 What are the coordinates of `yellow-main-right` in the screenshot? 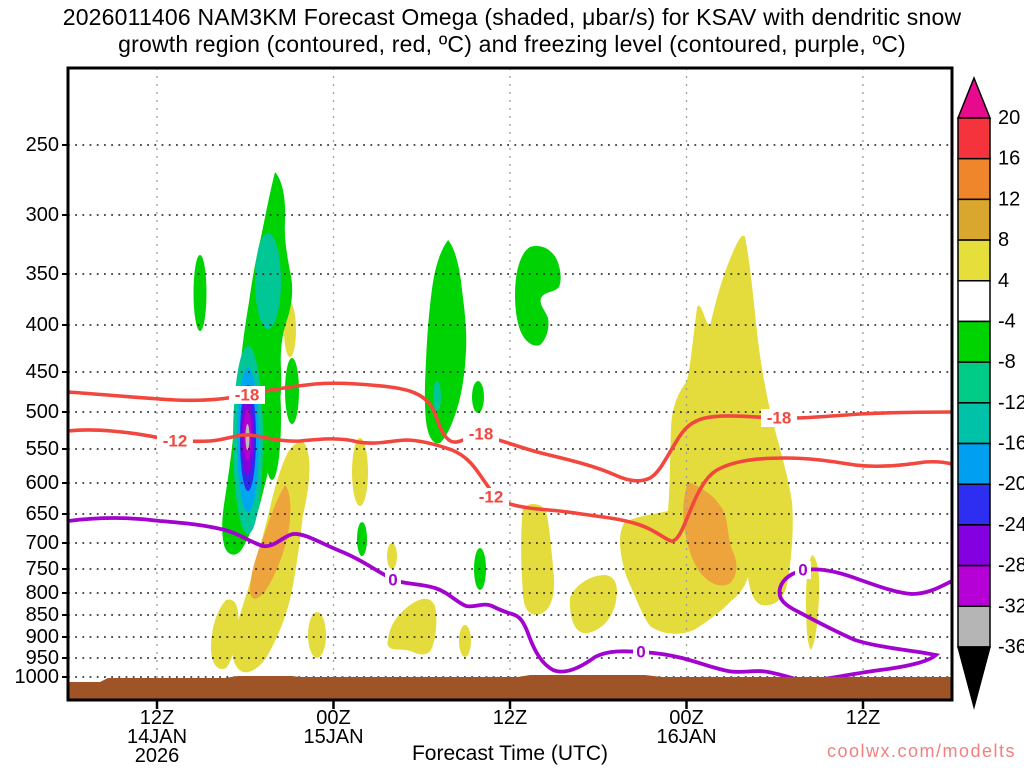 It's located at (706, 434).